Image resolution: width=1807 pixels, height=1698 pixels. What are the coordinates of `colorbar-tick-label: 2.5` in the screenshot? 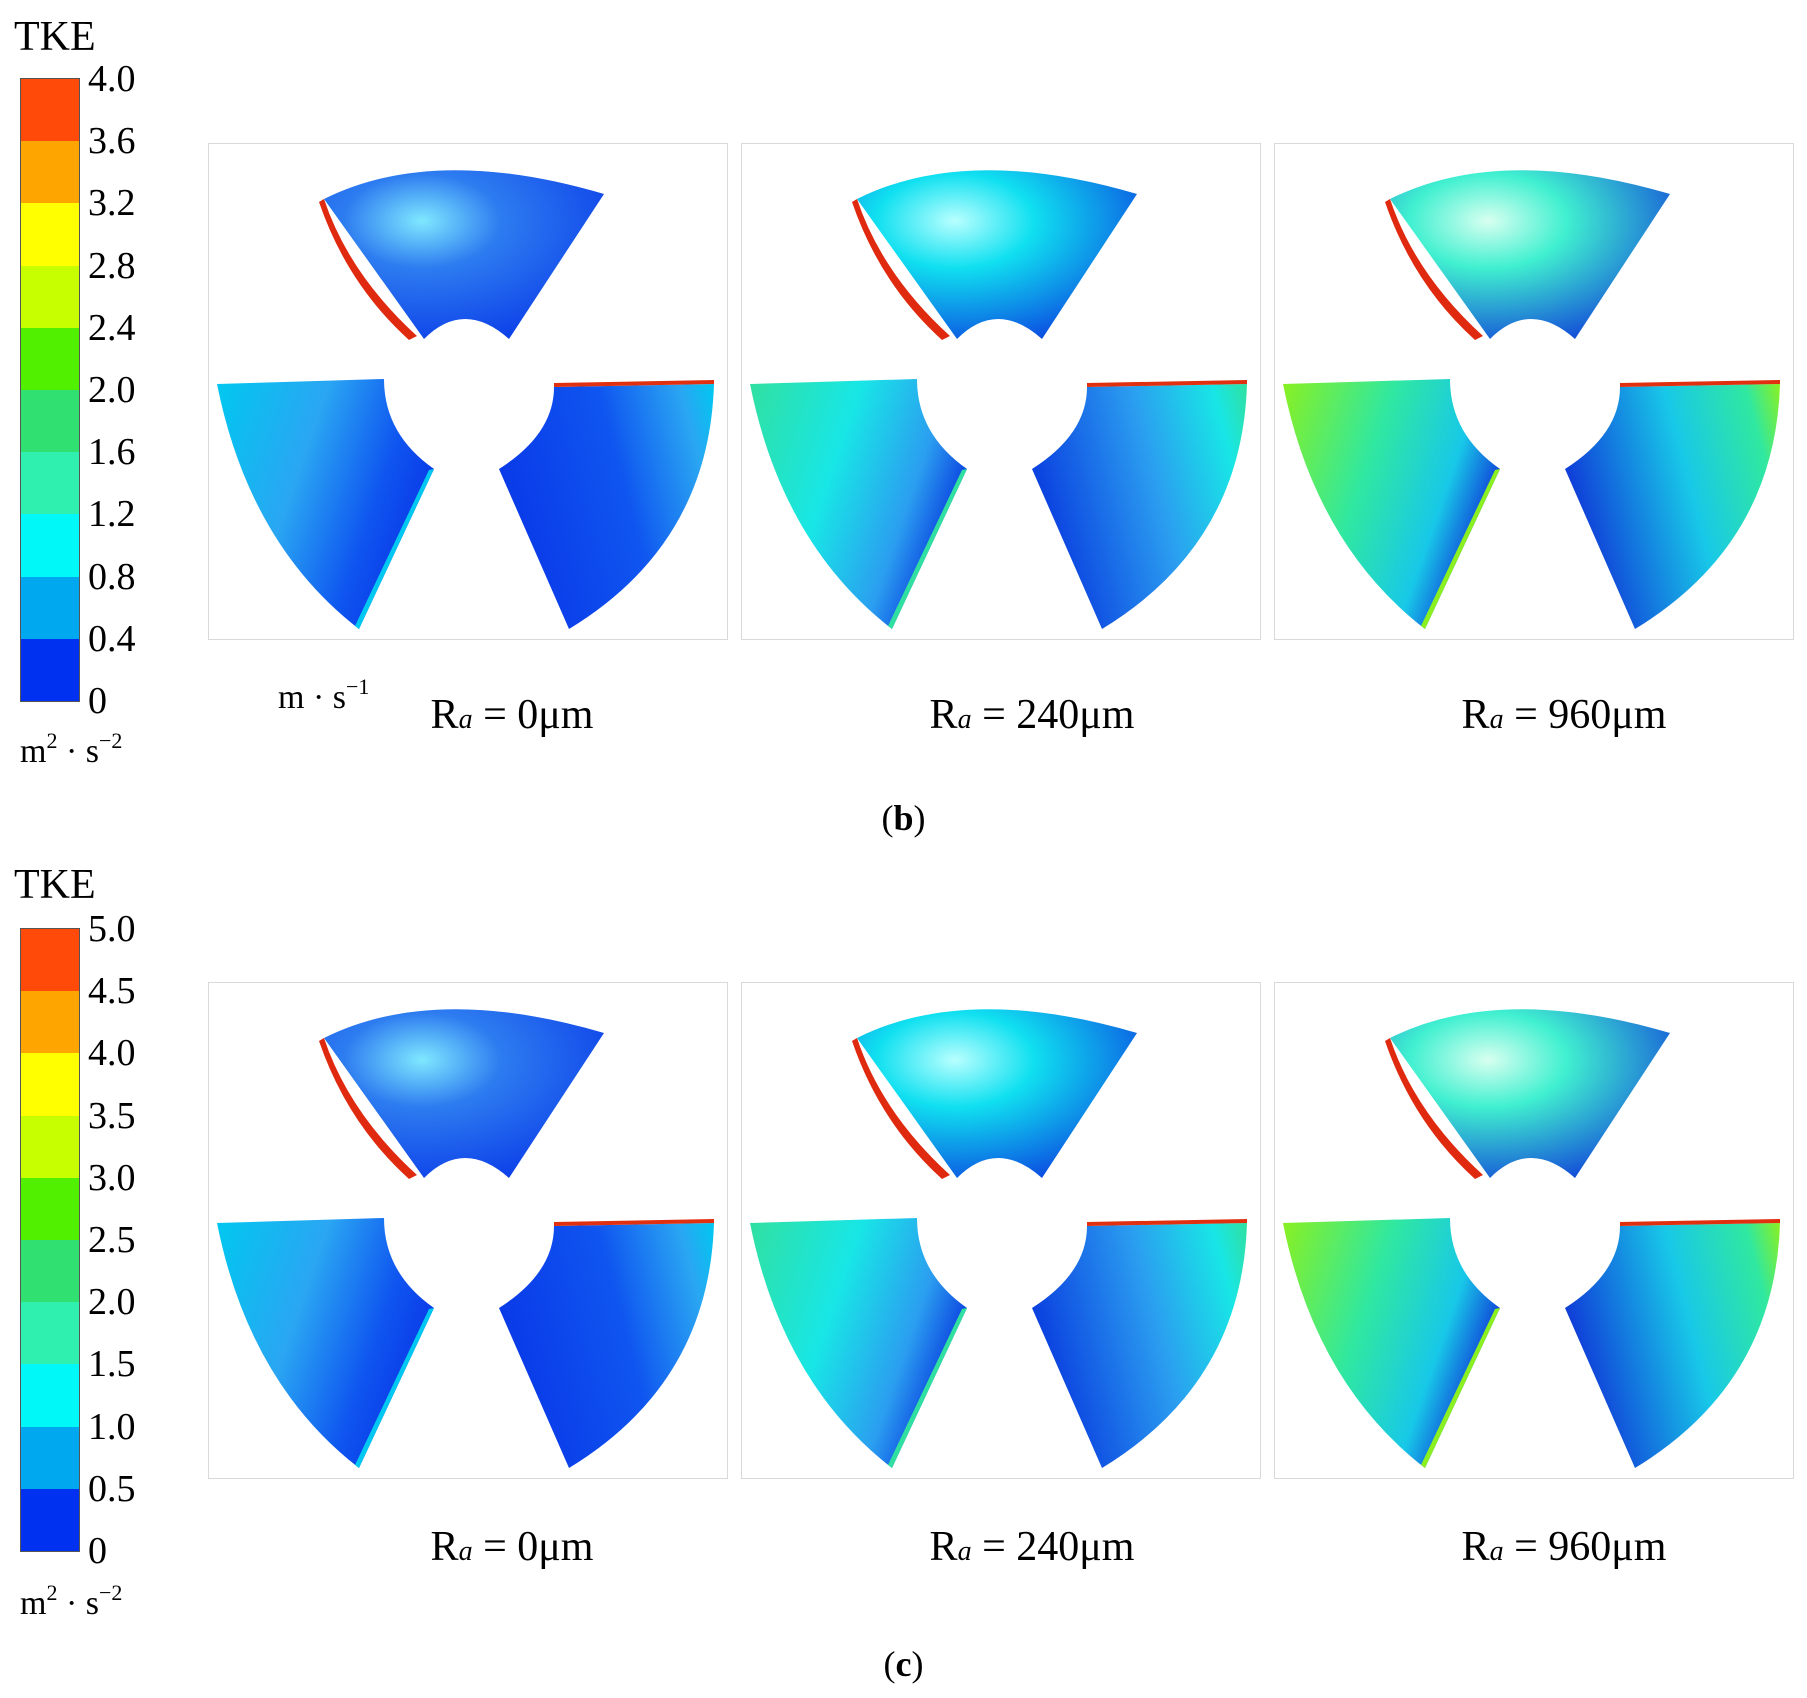 It's located at (112, 1240).